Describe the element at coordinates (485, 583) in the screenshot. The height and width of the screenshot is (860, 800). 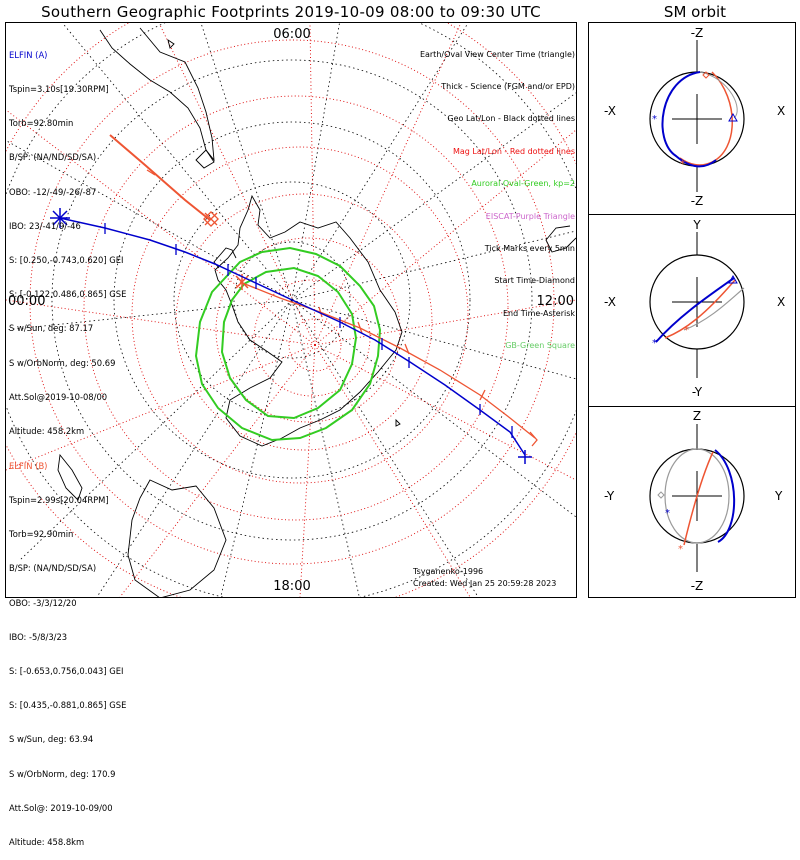
I see `created-credit: Created: Wed Jan 25 20:59:28 2023` at that location.